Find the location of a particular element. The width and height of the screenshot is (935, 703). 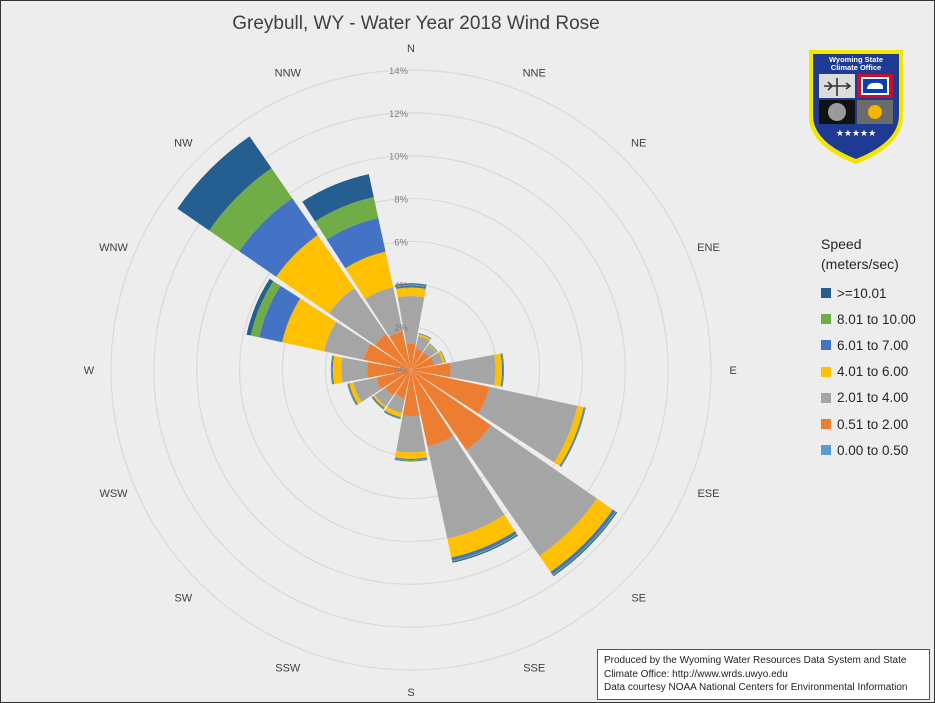

direction-label-n: N is located at coordinates (411, 49).